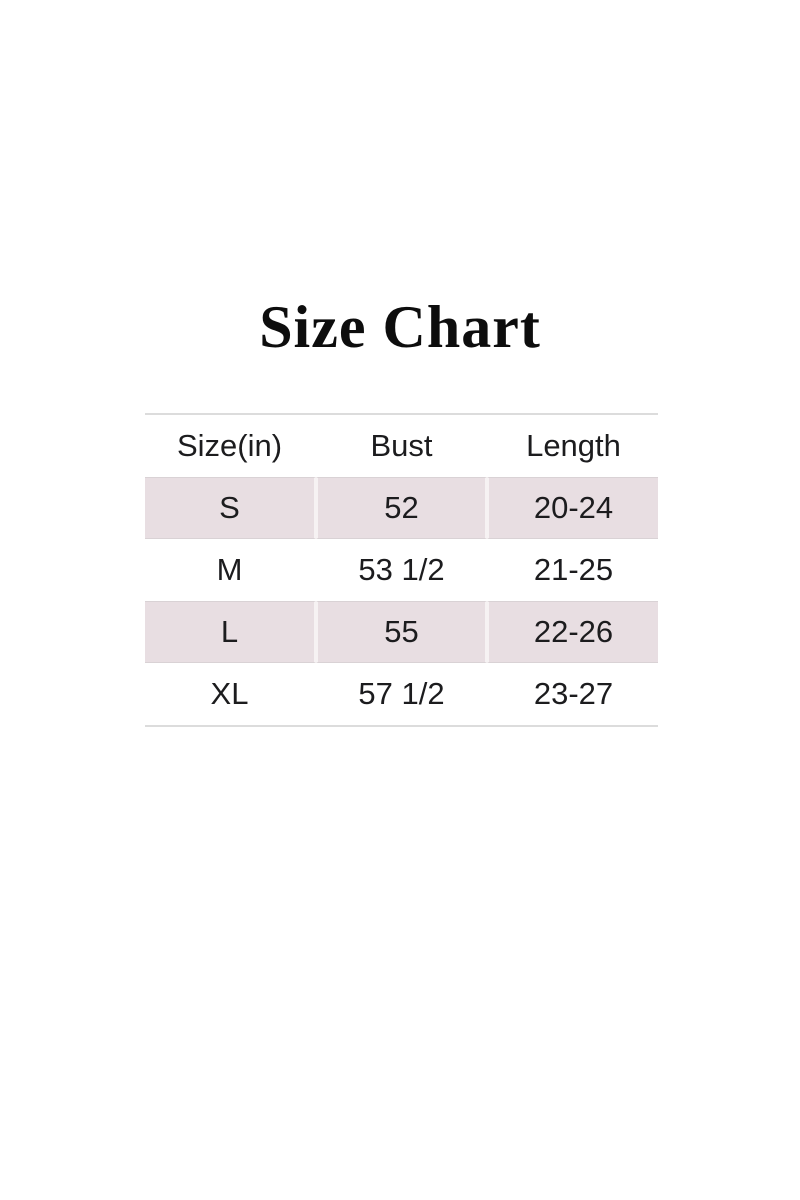 The height and width of the screenshot is (1200, 800). Describe the element at coordinates (572, 694) in the screenshot. I see `cell-length: 23-27` at that location.